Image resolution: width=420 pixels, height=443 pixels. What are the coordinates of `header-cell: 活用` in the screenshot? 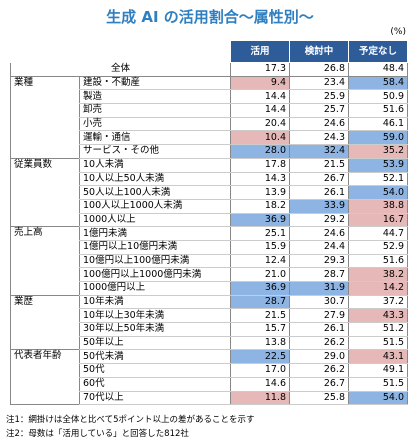 It's located at (260, 51).